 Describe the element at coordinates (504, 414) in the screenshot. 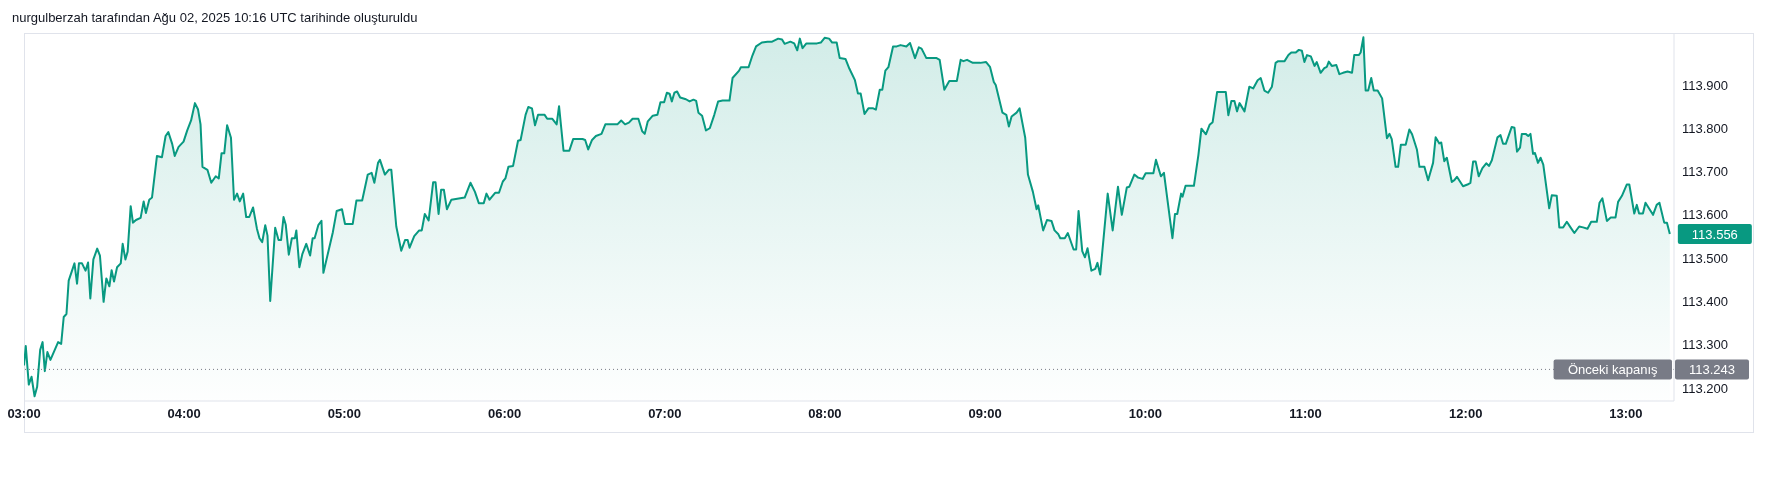

I see `x-tick-label: 06:00` at that location.